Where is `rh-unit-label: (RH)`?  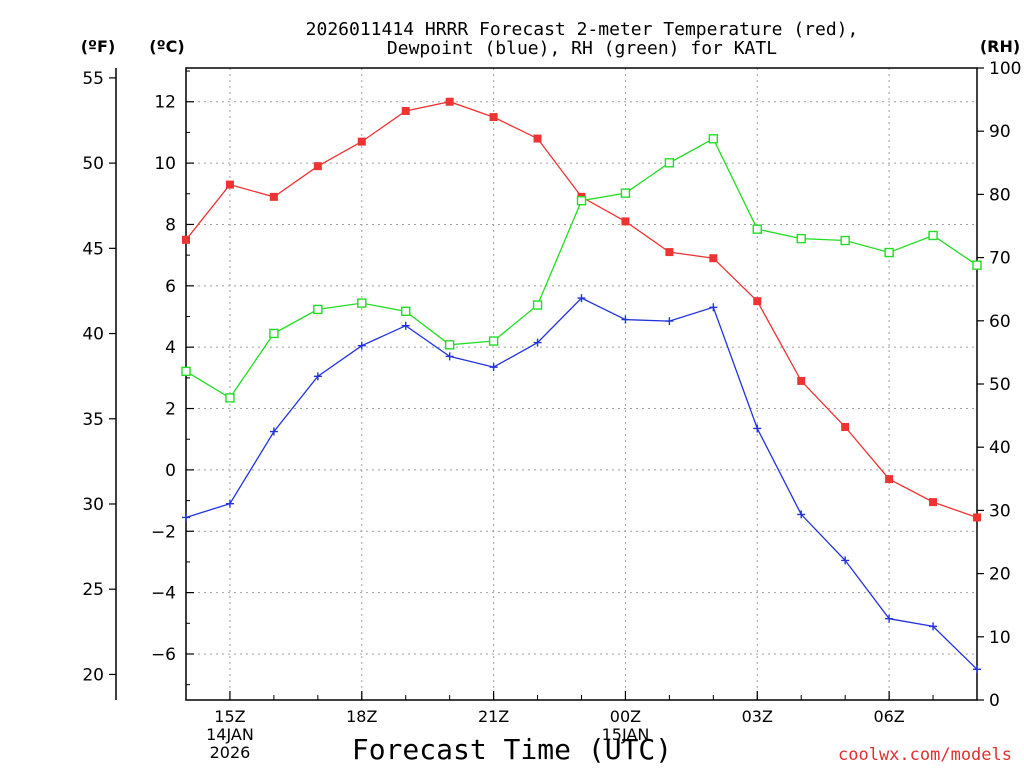
rh-unit-label: (RH) is located at coordinates (1000, 46).